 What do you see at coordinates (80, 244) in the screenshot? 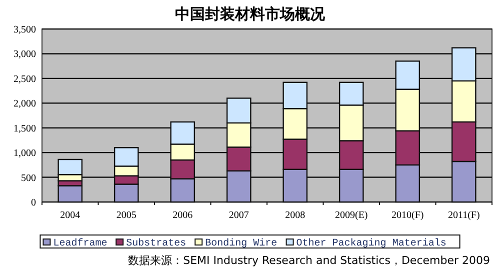
I see `legend-label: Leadframe` at bounding box center [80, 244].